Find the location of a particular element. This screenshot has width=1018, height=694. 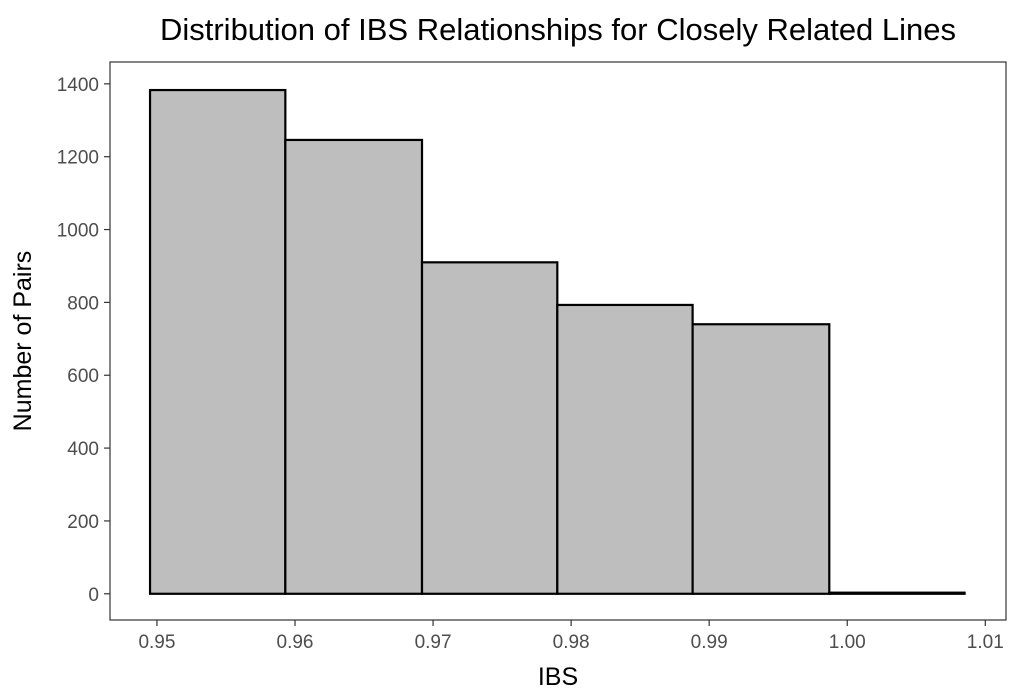

x-axis-title: IBS is located at coordinates (558, 677).